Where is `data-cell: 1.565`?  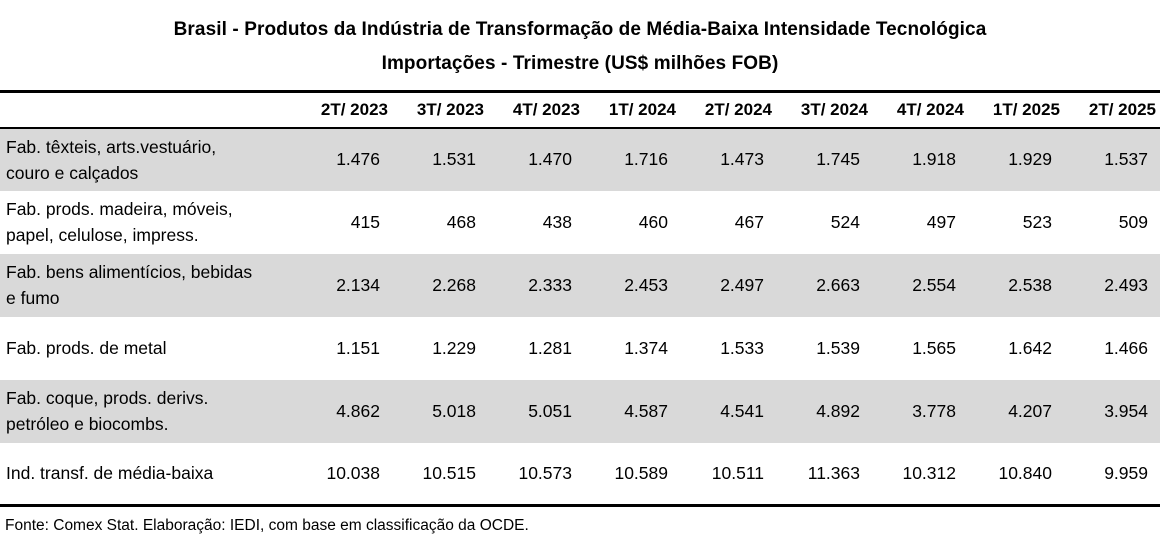 data-cell: 1.565 is located at coordinates (934, 347).